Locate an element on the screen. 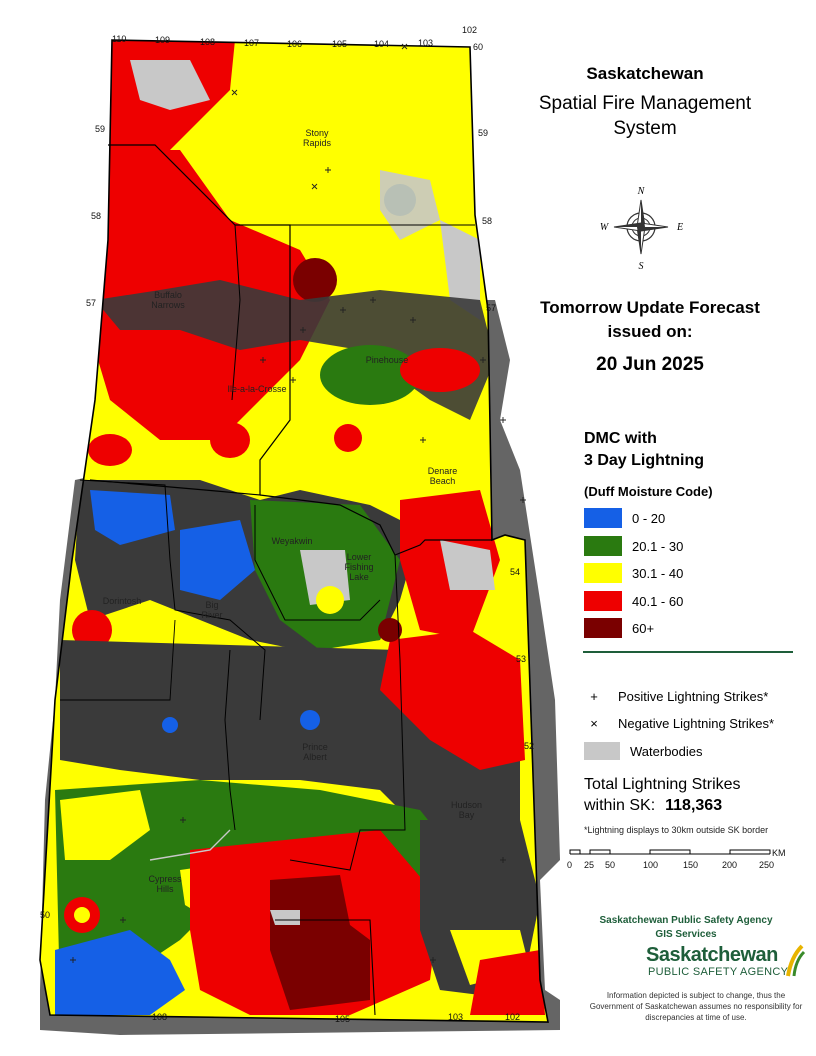 The image size is (816, 1056). lat-59-left-label: 59 is located at coordinates (100, 129).